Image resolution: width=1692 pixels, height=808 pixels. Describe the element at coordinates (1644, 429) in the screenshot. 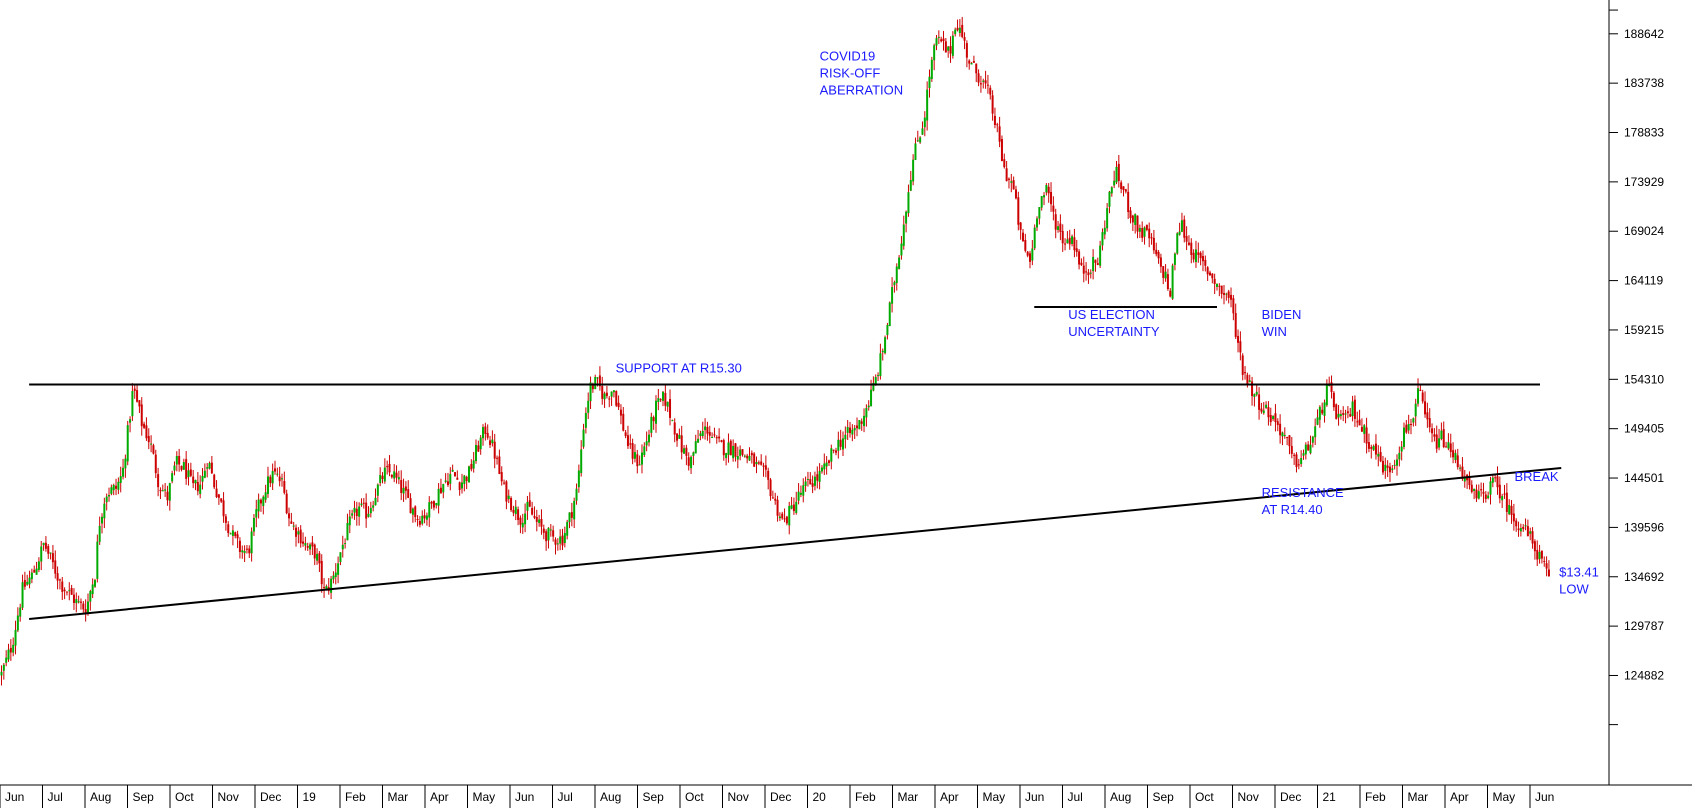

I see `y-tick-label: 149405` at that location.